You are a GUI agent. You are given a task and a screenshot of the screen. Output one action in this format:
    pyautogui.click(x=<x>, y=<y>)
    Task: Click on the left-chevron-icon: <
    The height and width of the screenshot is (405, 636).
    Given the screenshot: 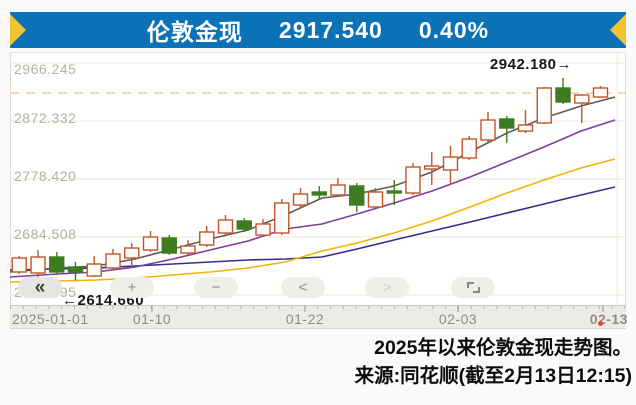 What is the action you would take?
    pyautogui.click(x=303, y=287)
    